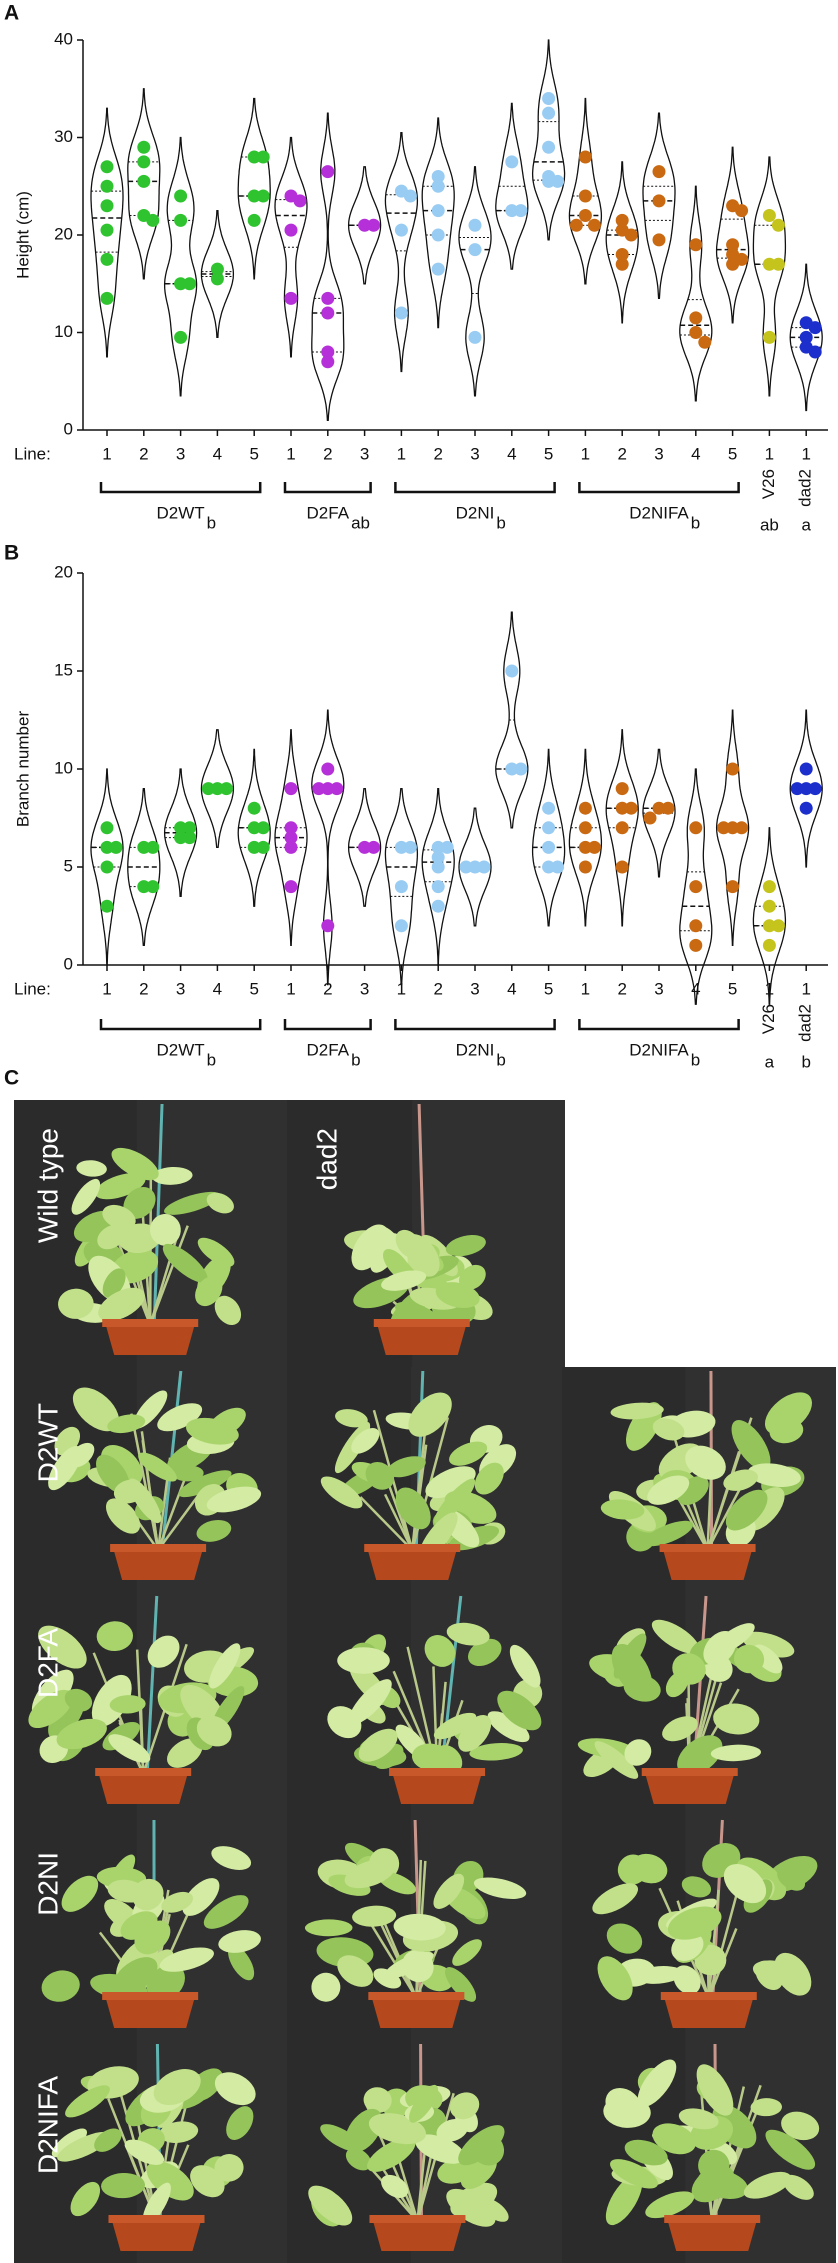  What do you see at coordinates (770, 1061) in the screenshot?
I see `group-letter: a` at bounding box center [770, 1061].